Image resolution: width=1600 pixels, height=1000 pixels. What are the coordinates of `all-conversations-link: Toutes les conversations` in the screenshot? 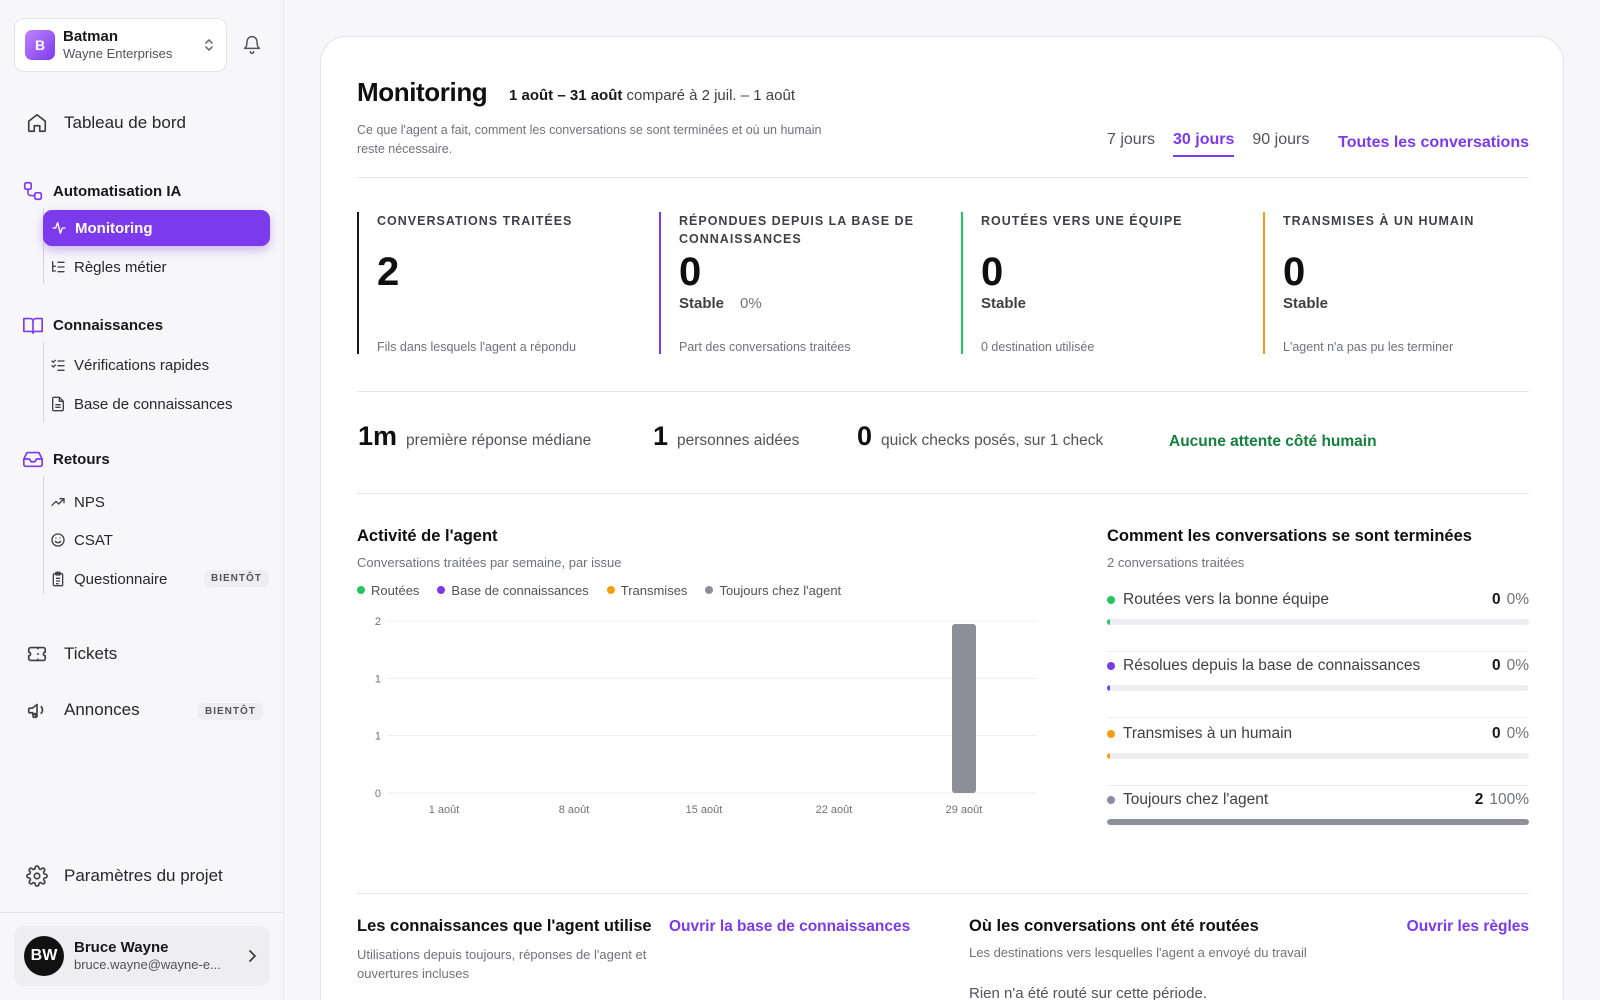 It's located at (1433, 142).